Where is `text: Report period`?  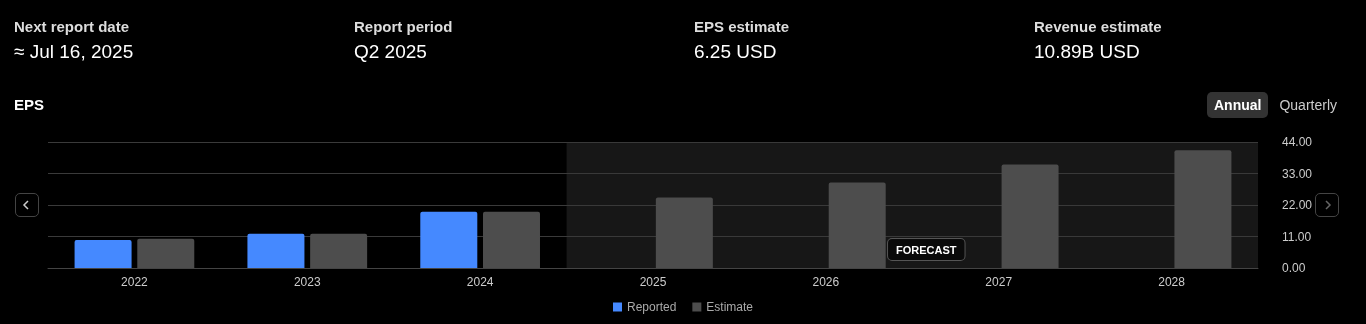
text: Report period is located at coordinates (404, 26).